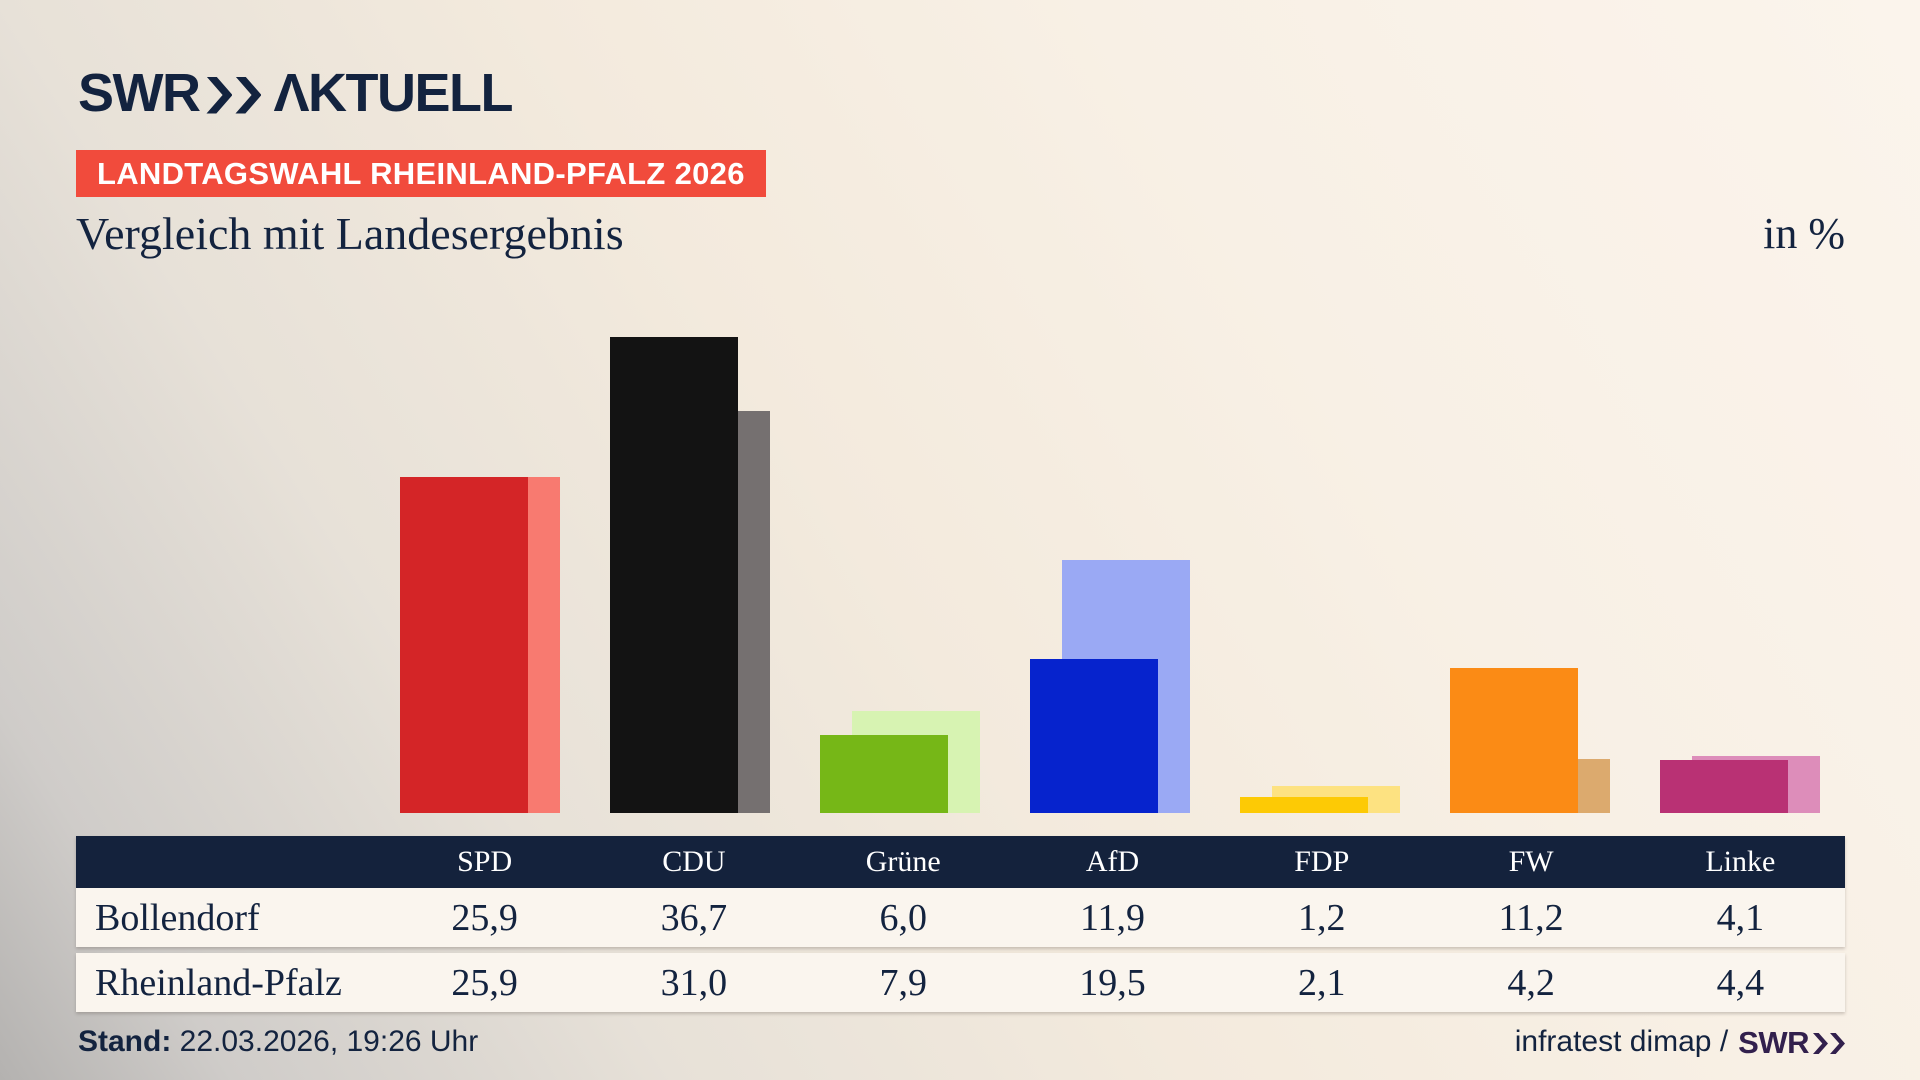 This screenshot has height=1080, width=1920. What do you see at coordinates (125, 1041) in the screenshot?
I see `stand-label: Stand:` at bounding box center [125, 1041].